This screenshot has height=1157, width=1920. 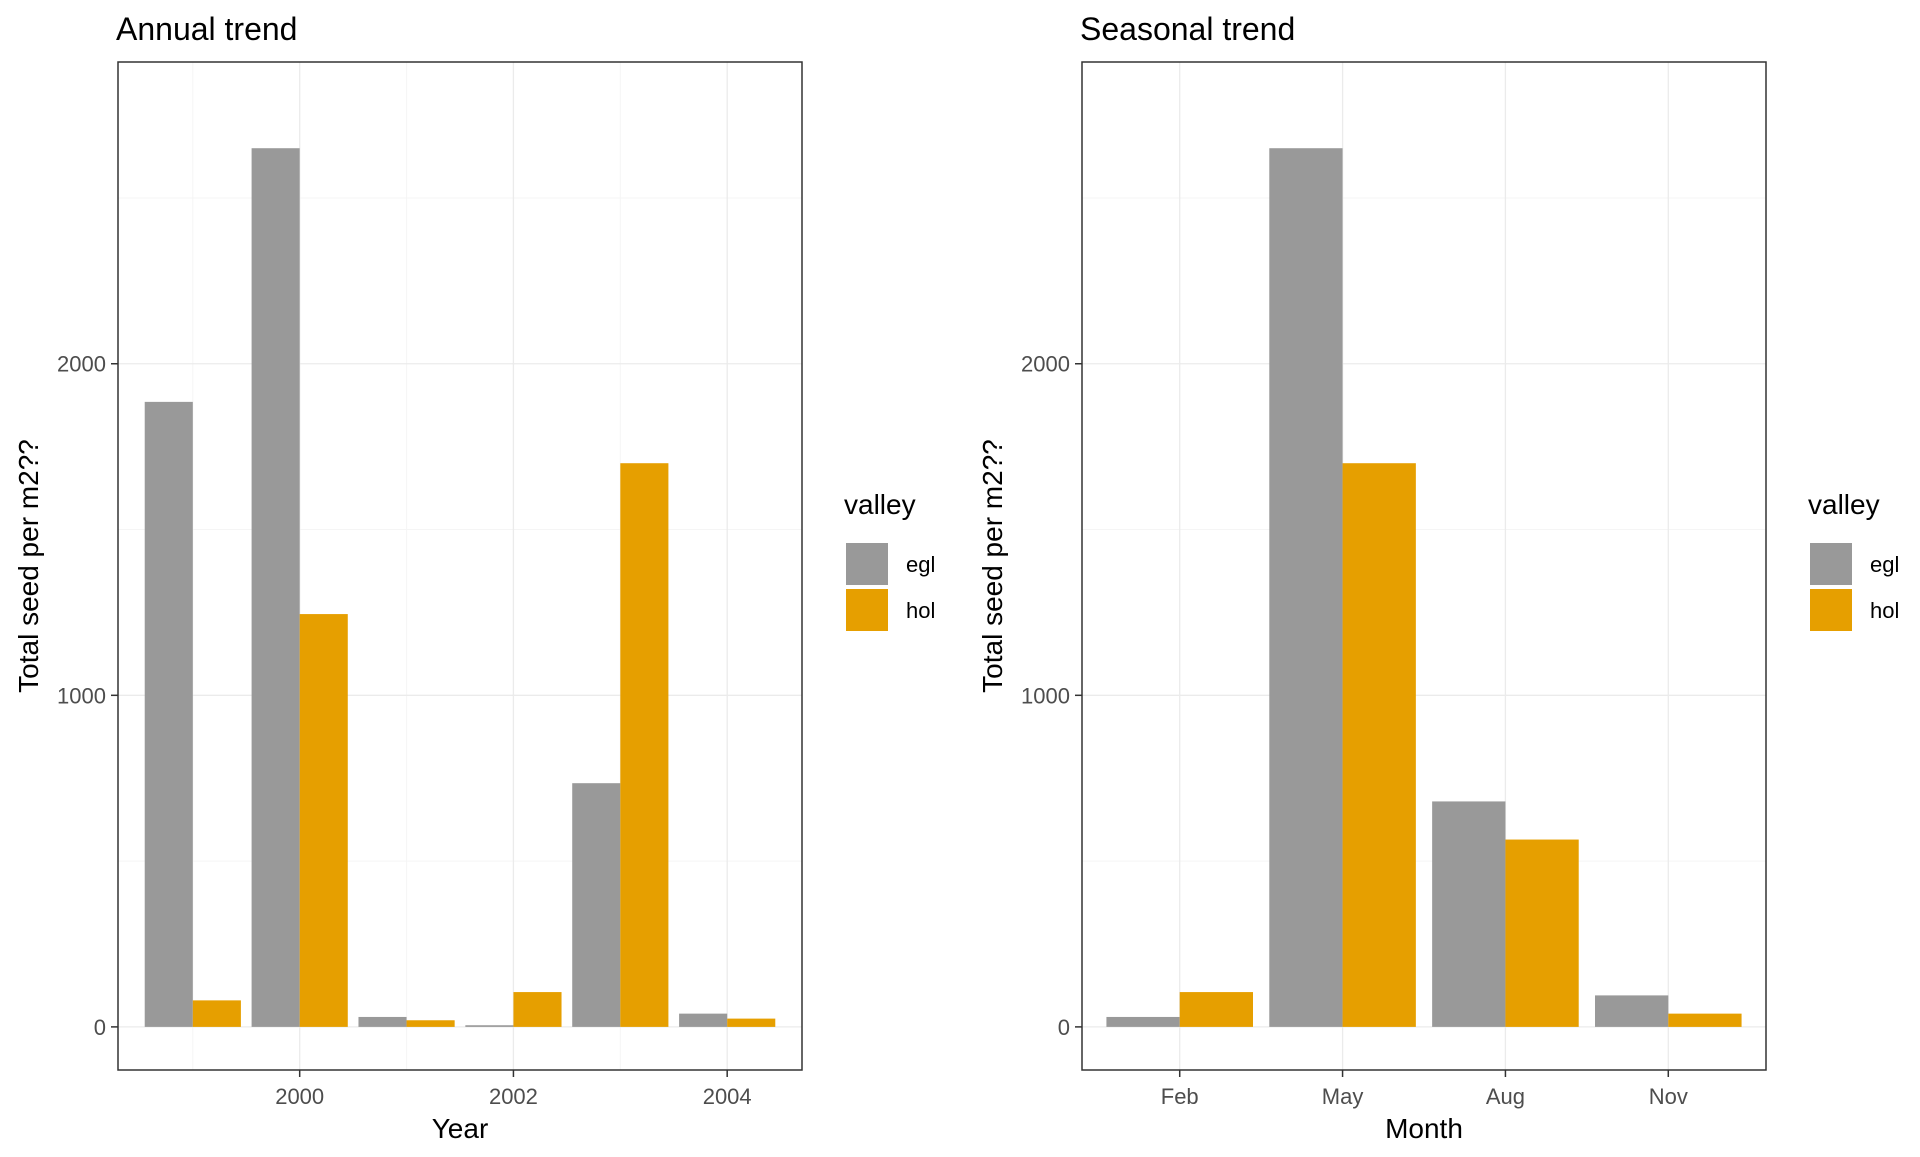 I want to click on bar-hol-2004, so click(x=751, y=1022).